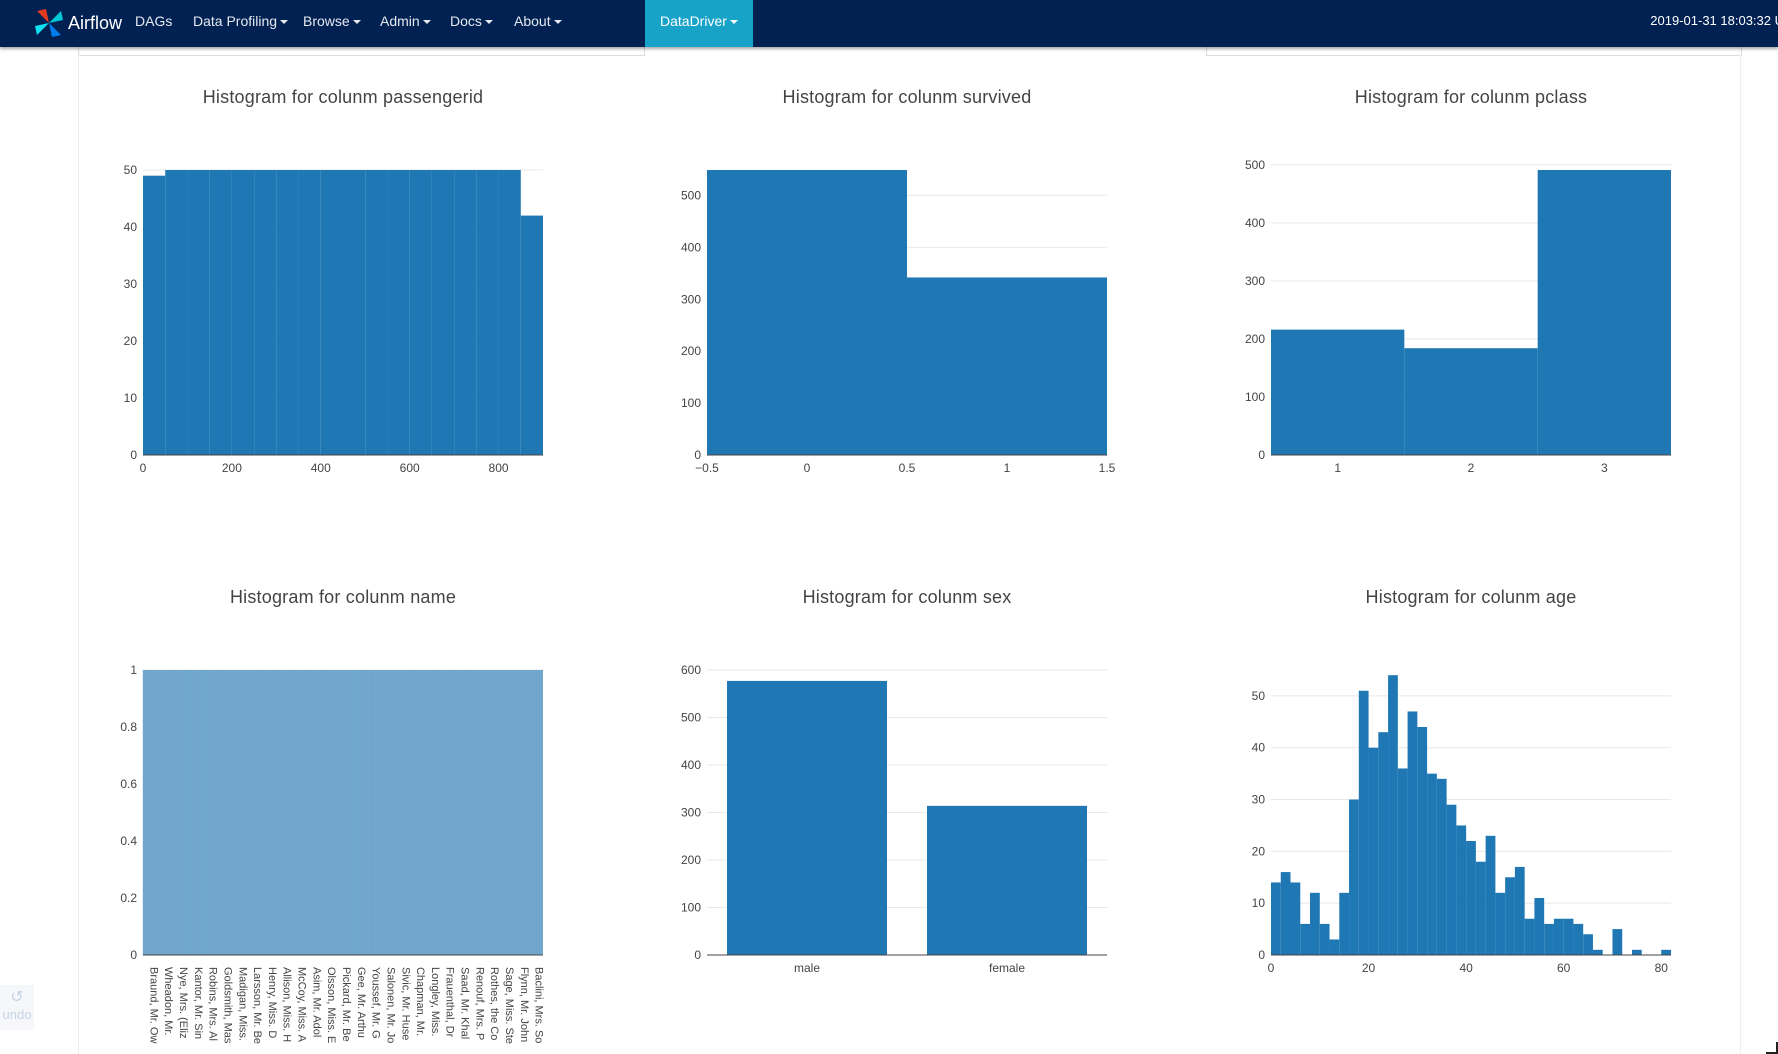 The height and width of the screenshot is (1054, 1778). What do you see at coordinates (1564, 968) in the screenshot?
I see `x-tick-label: 60` at bounding box center [1564, 968].